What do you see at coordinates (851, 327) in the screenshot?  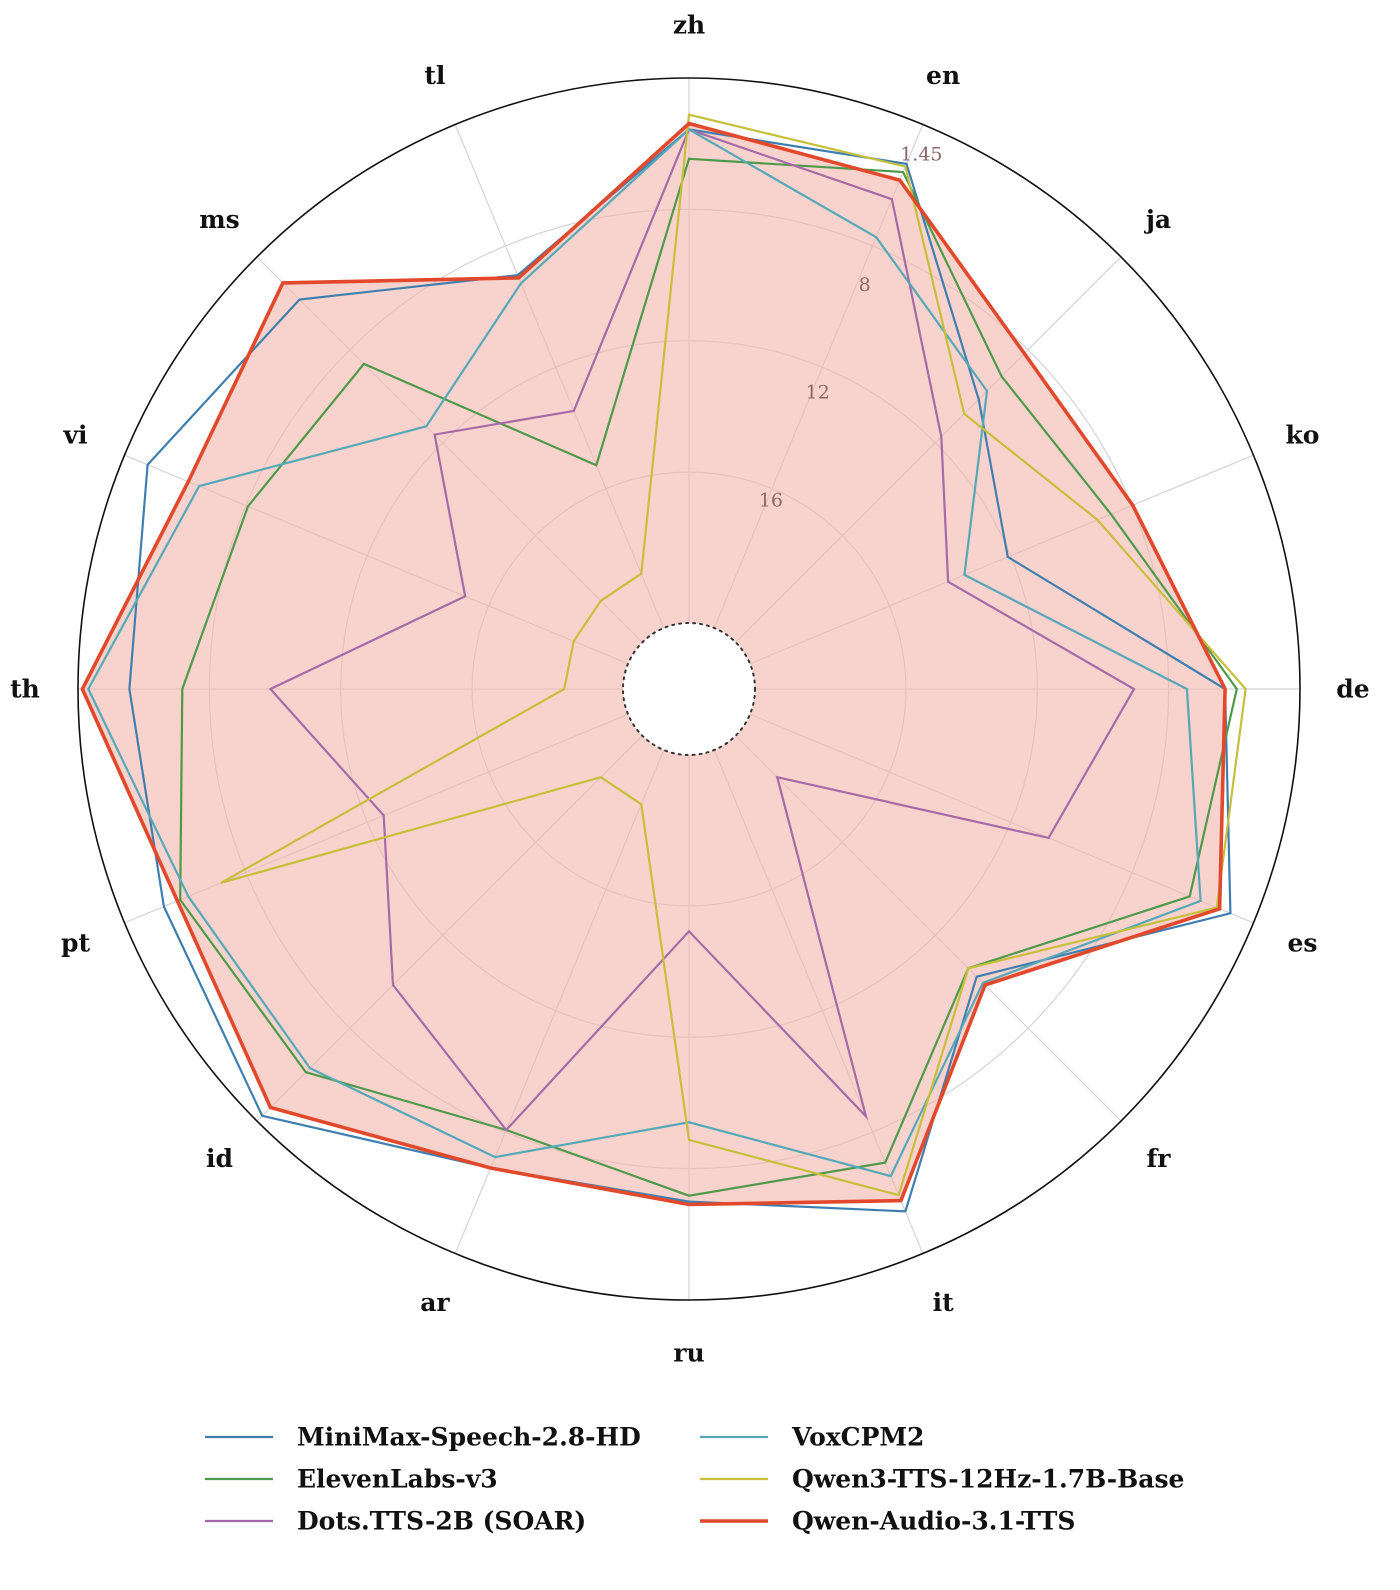 I see `radial-tick-labels: 1.45 8 12 16` at bounding box center [851, 327].